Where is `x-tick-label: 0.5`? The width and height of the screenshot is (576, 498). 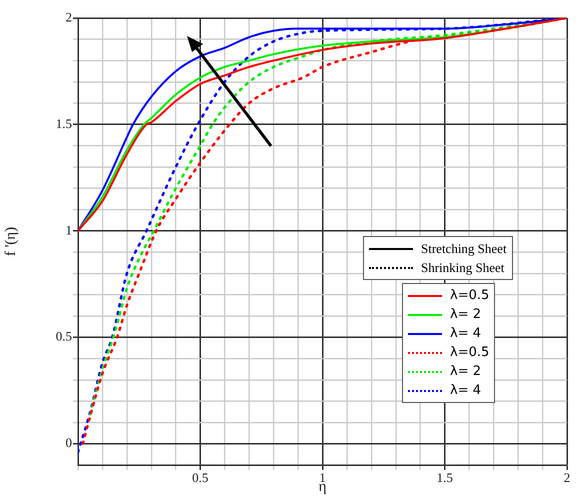
x-tick-label: 0.5 is located at coordinates (200, 478).